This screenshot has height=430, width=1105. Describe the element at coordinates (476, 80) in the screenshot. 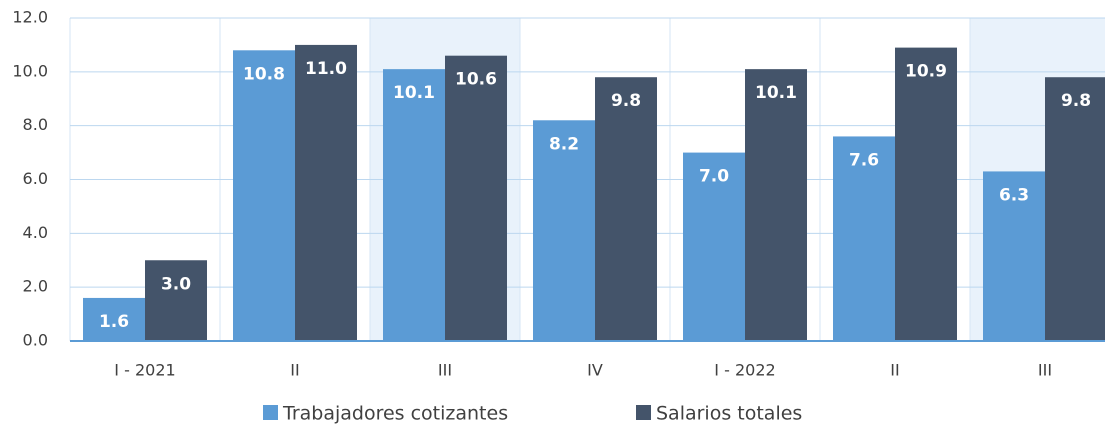

I see `value-label: 10.6` at that location.